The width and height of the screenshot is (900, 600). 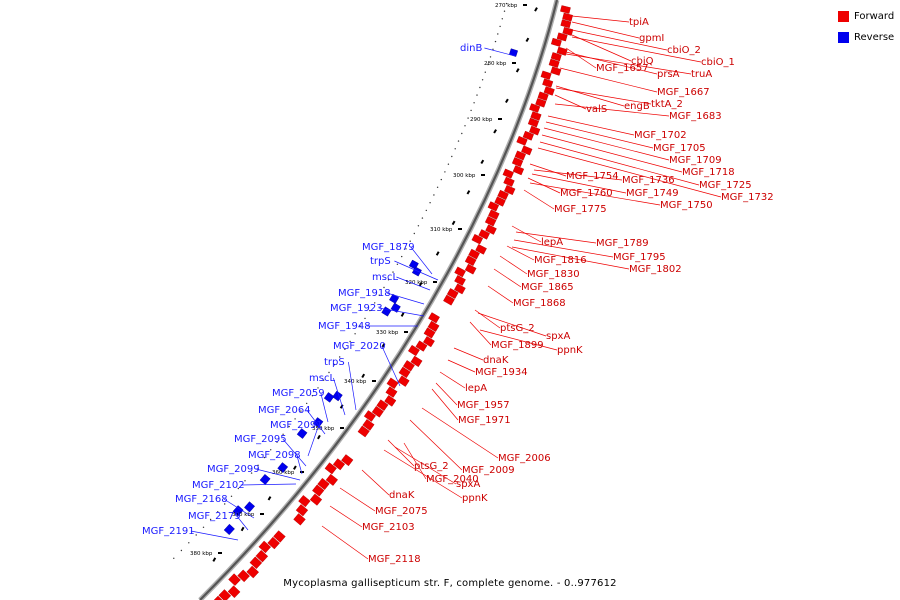 What do you see at coordinates (394, 559) in the screenshot?
I see `forward-gene-label: MGF_2118` at bounding box center [394, 559].